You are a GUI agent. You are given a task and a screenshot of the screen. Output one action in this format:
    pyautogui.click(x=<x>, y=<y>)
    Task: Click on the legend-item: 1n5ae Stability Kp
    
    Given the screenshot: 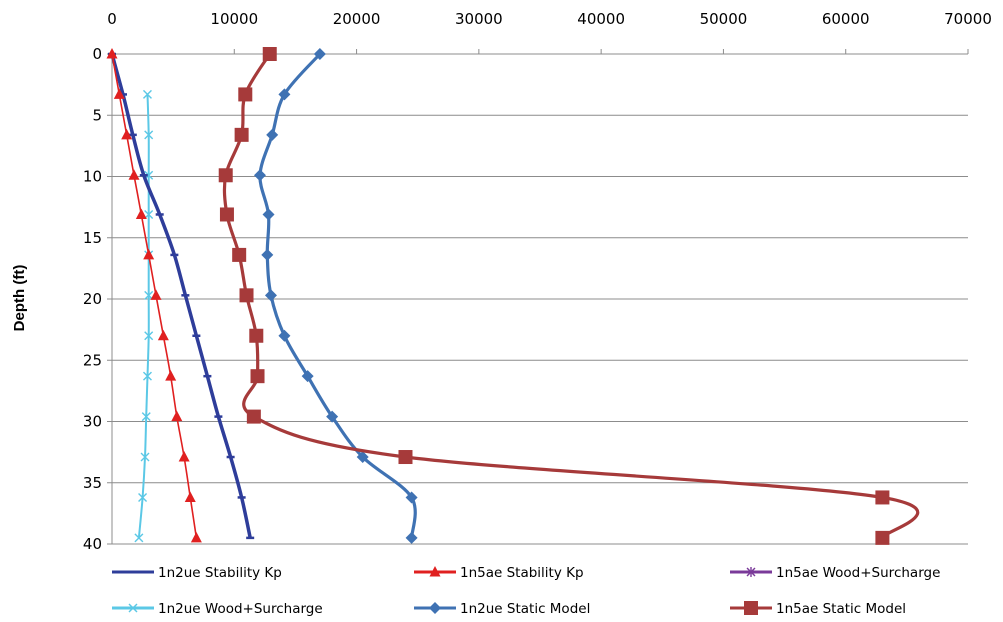 What is the action you would take?
    pyautogui.click(x=499, y=573)
    